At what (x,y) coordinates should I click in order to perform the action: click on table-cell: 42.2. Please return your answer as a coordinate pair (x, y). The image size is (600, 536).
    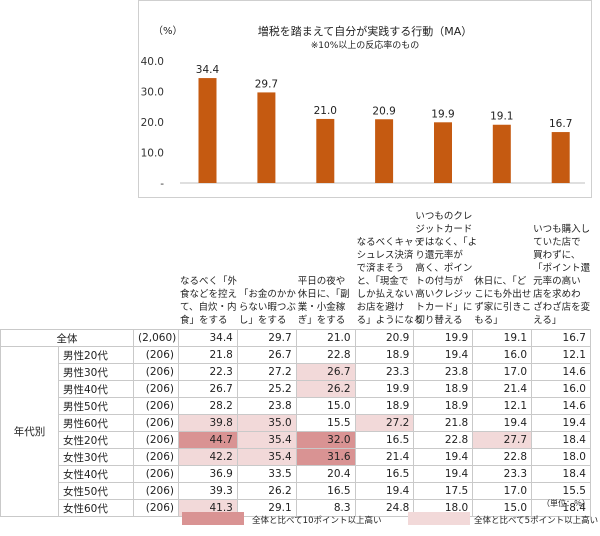
    Looking at the image, I should click on (208, 457).